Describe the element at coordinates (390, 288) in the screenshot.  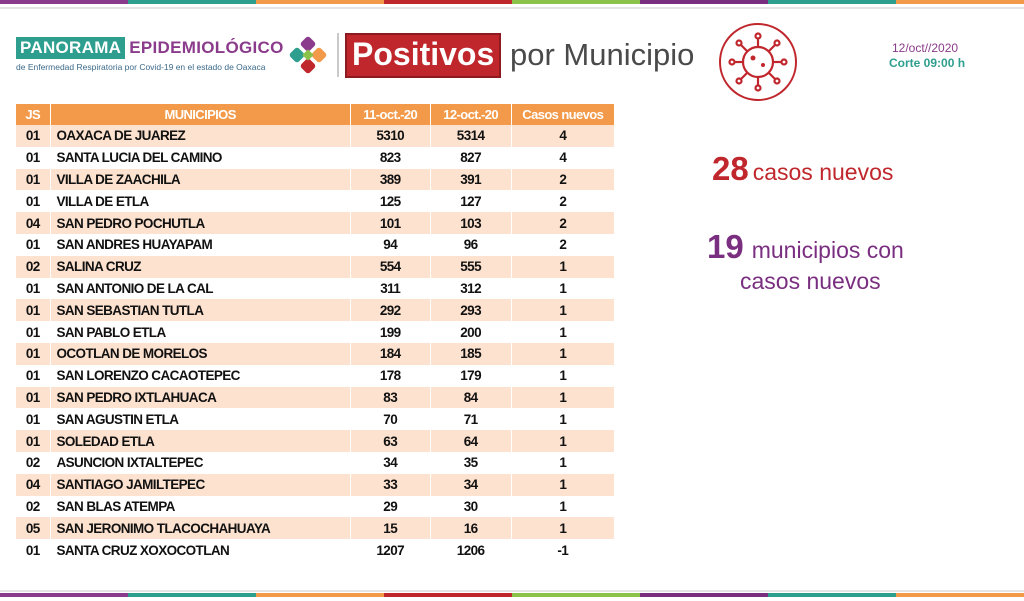
I see `count-oct11-cell: 311` at that location.